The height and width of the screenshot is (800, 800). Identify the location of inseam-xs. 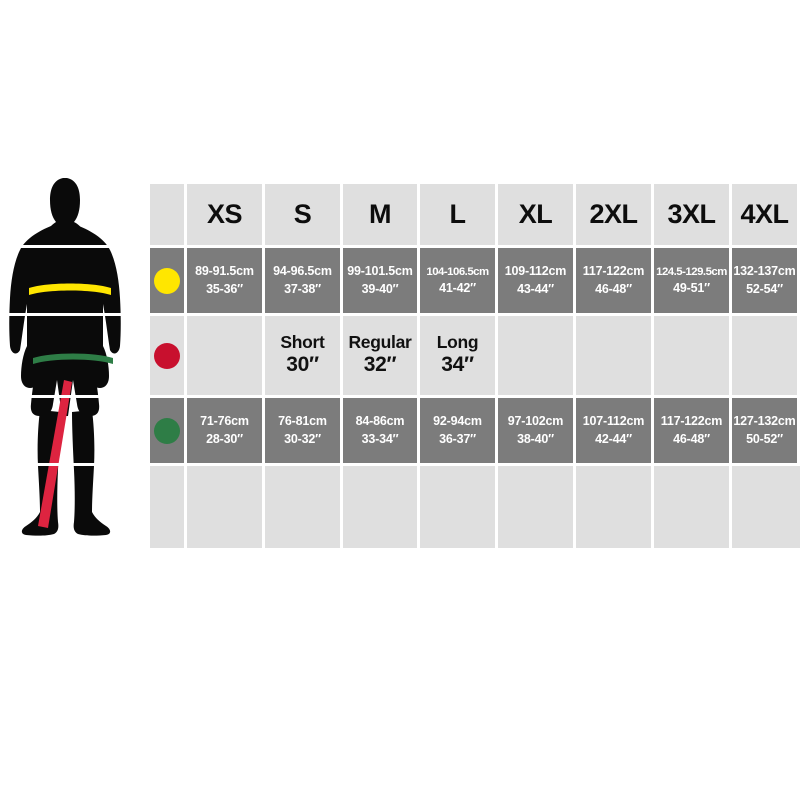
(226, 357).